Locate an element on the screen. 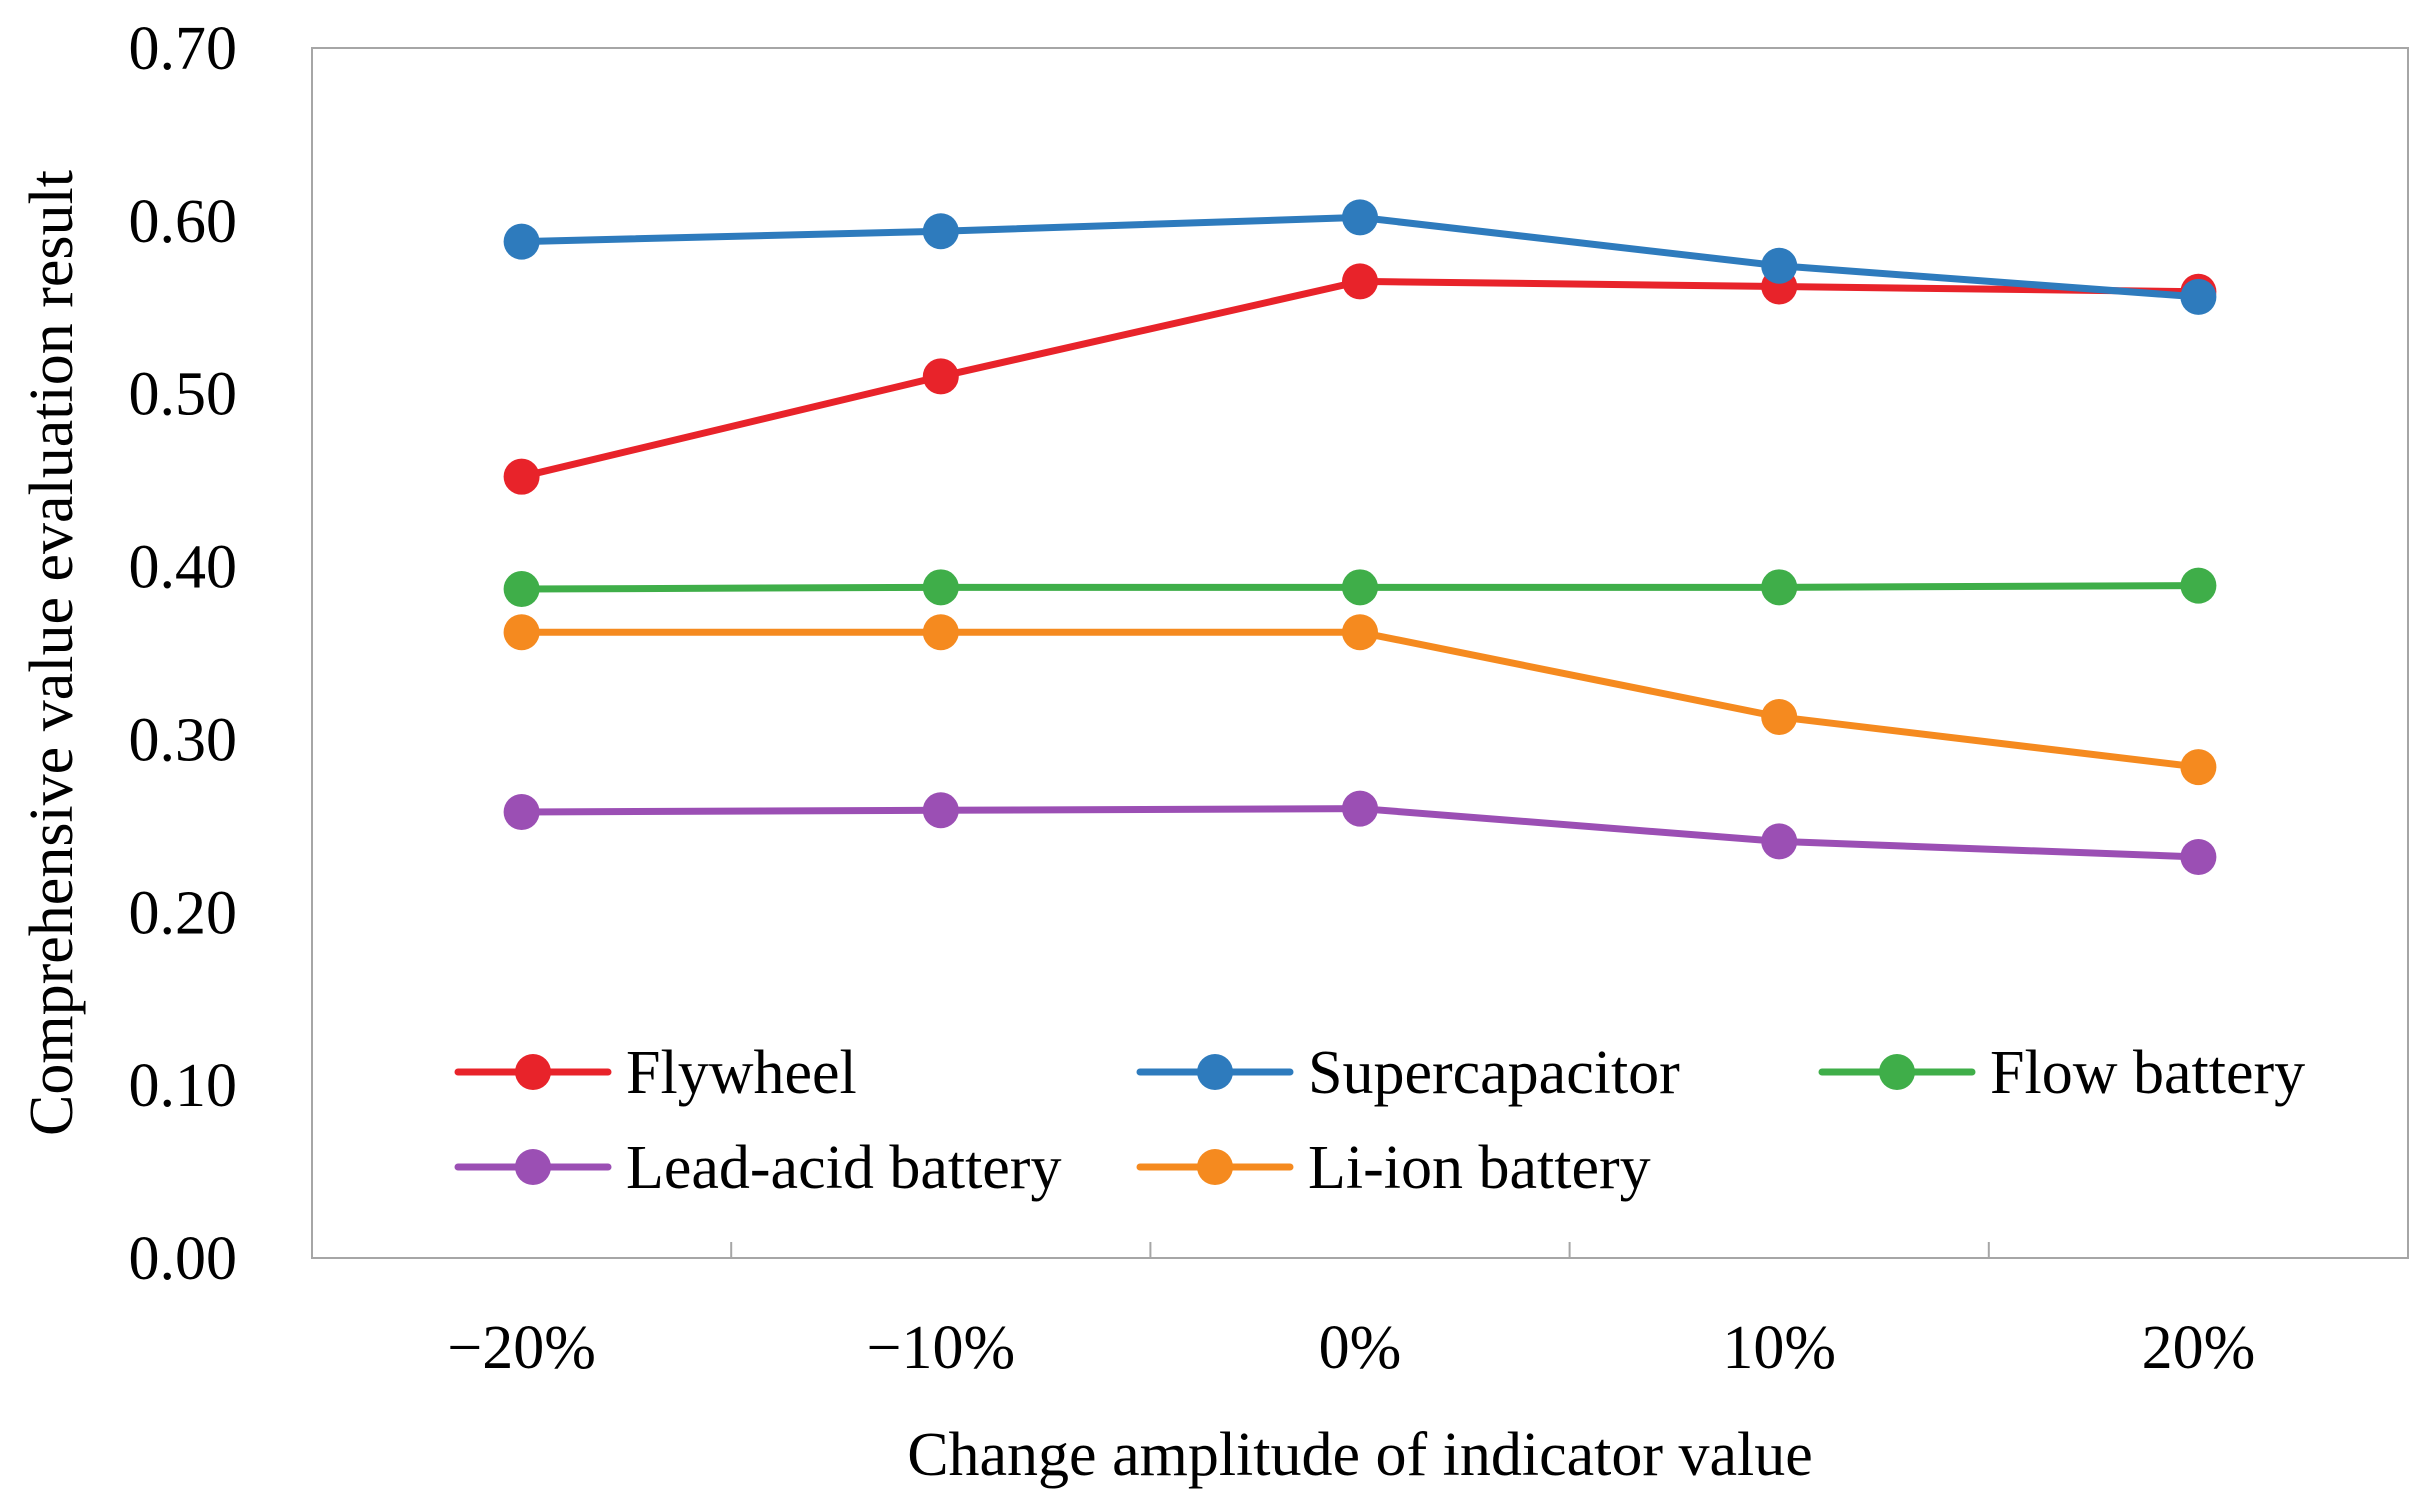  y-tick-label: 0.00 is located at coordinates (183, 1259).